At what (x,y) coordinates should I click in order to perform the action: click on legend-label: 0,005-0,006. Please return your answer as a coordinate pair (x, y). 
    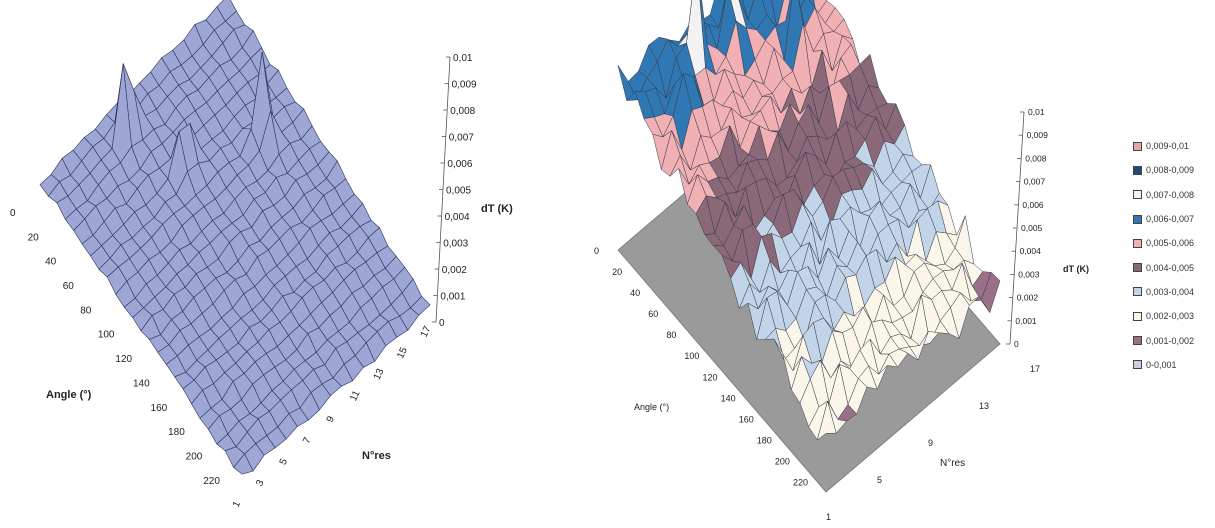
    Looking at the image, I should click on (1170, 243).